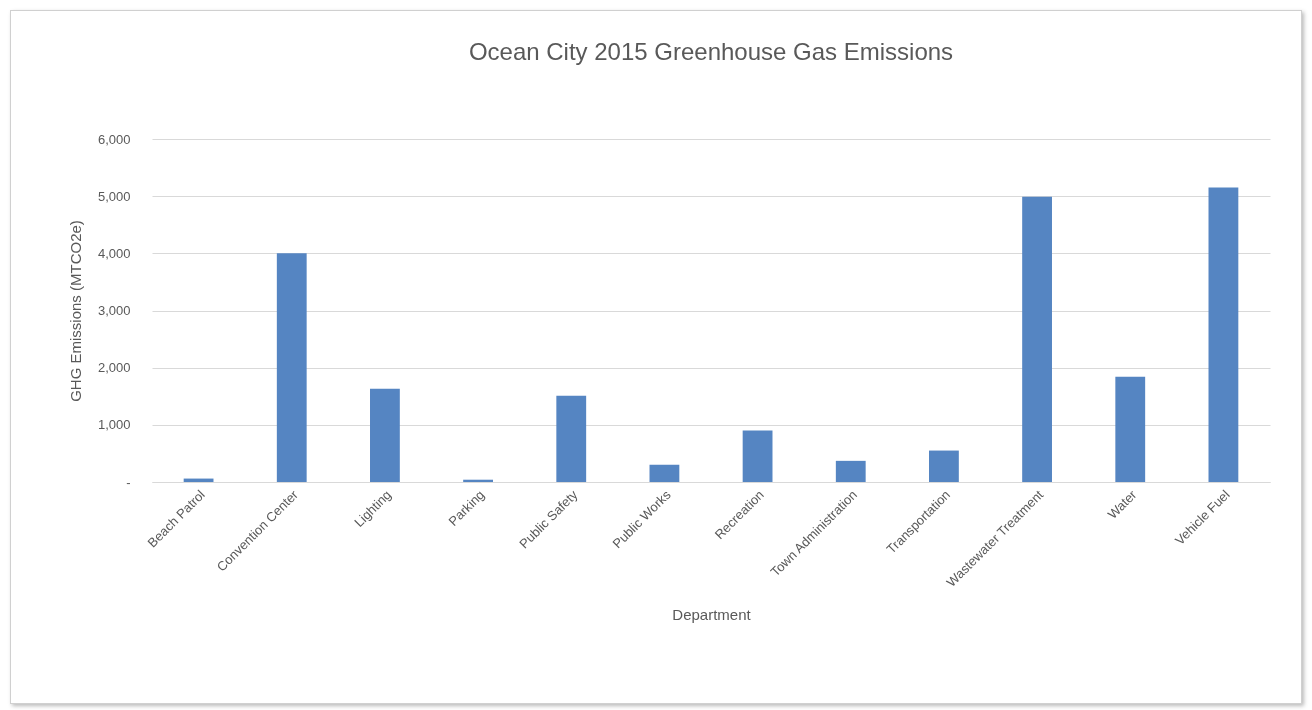 Image resolution: width=1312 pixels, height=710 pixels. What do you see at coordinates (114, 310) in the screenshot?
I see `y-tick-label: 3,000` at bounding box center [114, 310].